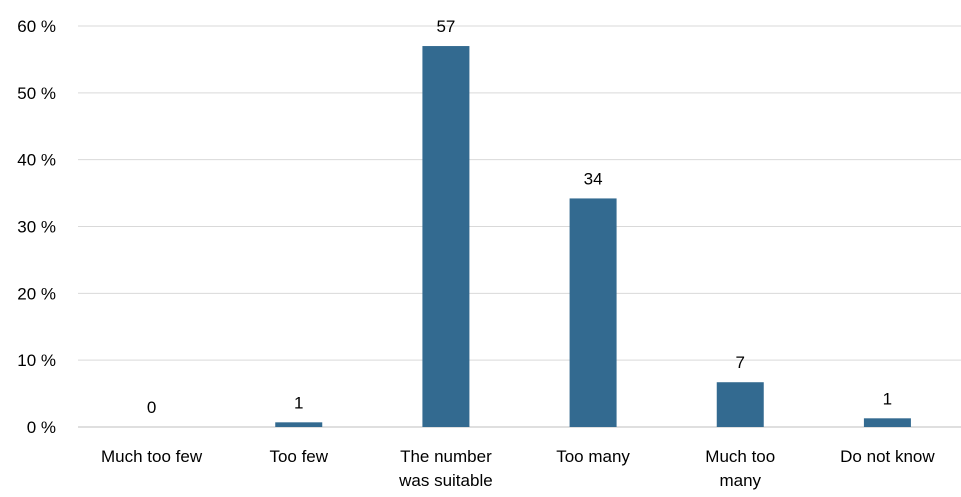 The width and height of the screenshot is (961, 497). What do you see at coordinates (593, 178) in the screenshot?
I see `data-label: 34` at bounding box center [593, 178].